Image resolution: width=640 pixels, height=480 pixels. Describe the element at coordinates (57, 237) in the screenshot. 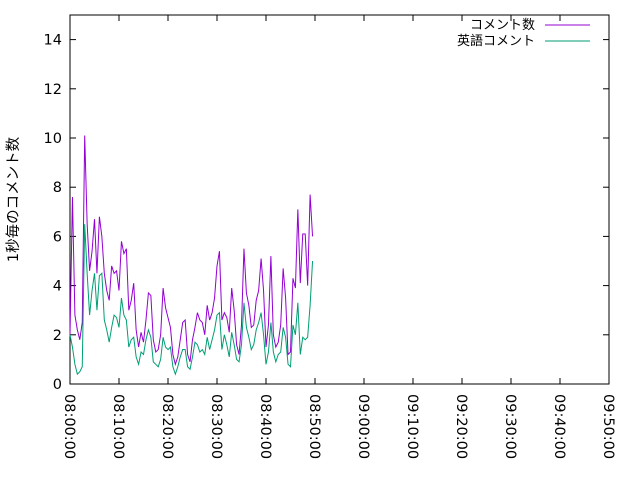

I see `y-tick-label: 6` at that location.